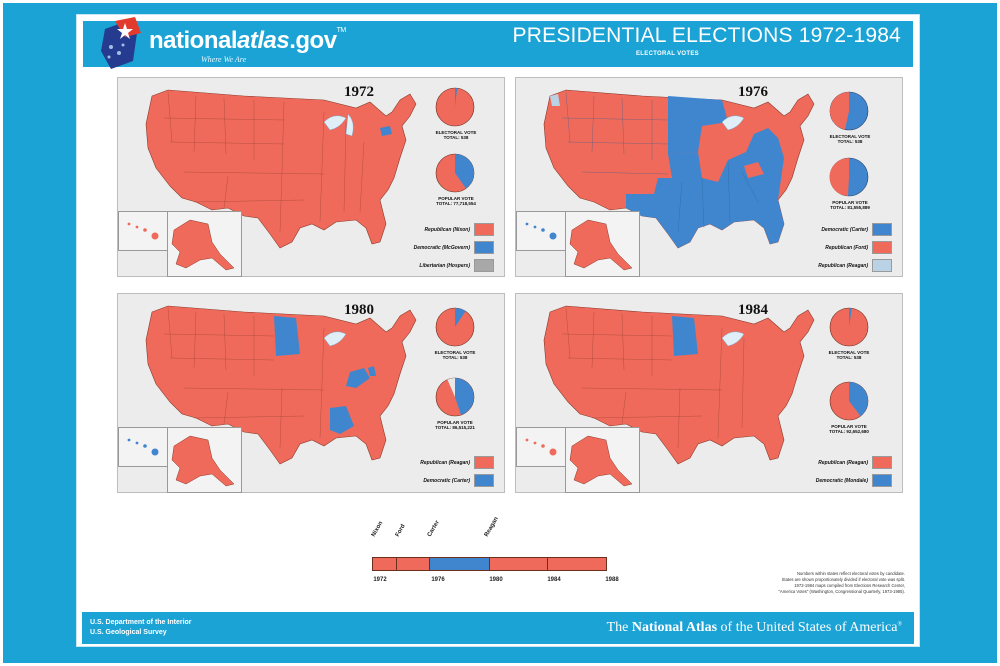 The width and height of the screenshot is (1000, 666). What do you see at coordinates (496, 580) in the screenshot?
I see `timeline-tick: 1980` at bounding box center [496, 580].